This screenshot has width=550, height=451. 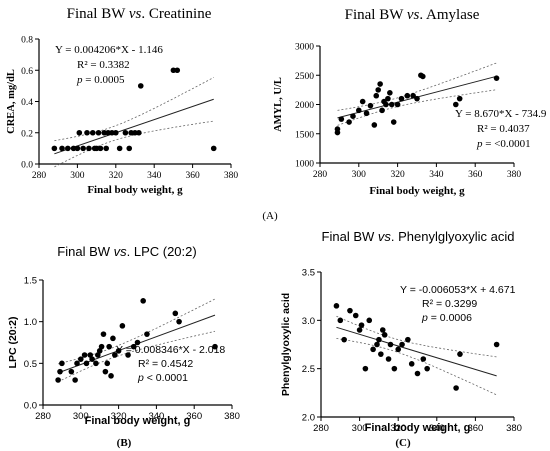 What do you see at coordinates (27, 103) in the screenshot?
I see `y-tick-label: 0.4` at bounding box center [27, 103].